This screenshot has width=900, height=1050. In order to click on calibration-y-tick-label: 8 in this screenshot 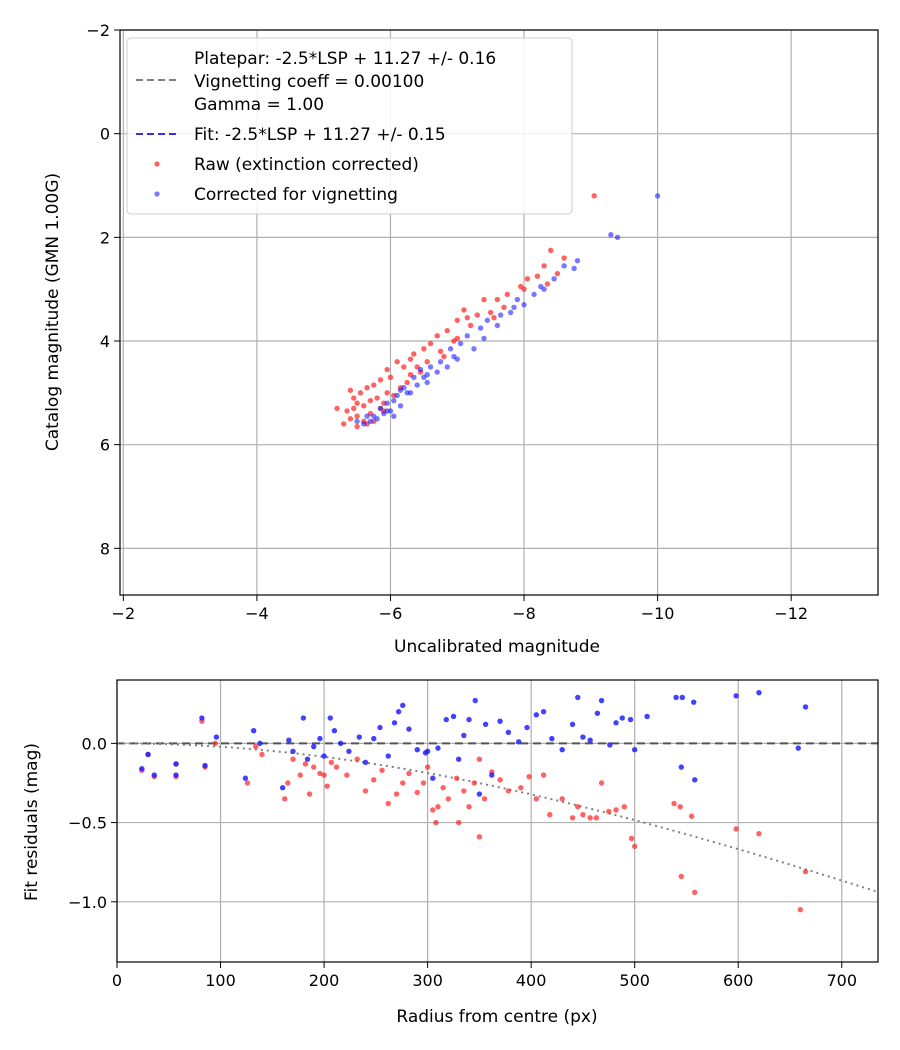, I will do `click(105, 548)`.